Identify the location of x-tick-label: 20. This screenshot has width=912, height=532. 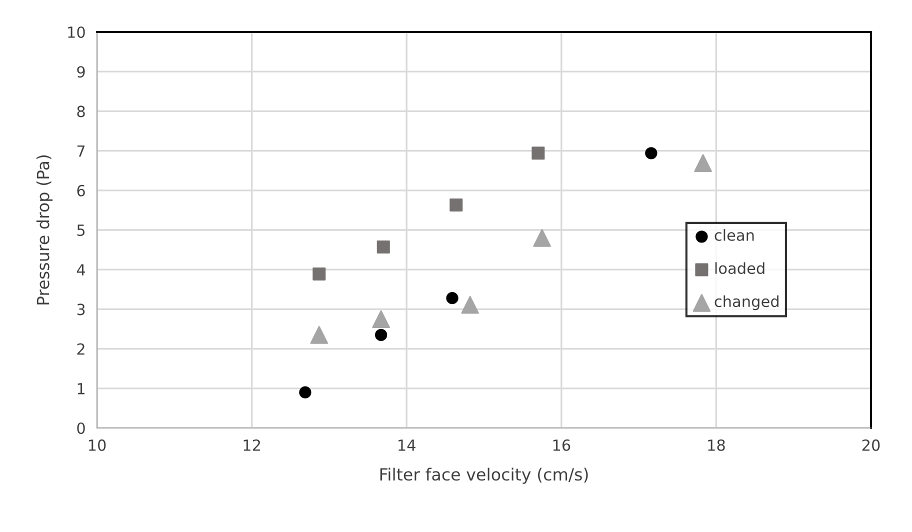
(871, 445).